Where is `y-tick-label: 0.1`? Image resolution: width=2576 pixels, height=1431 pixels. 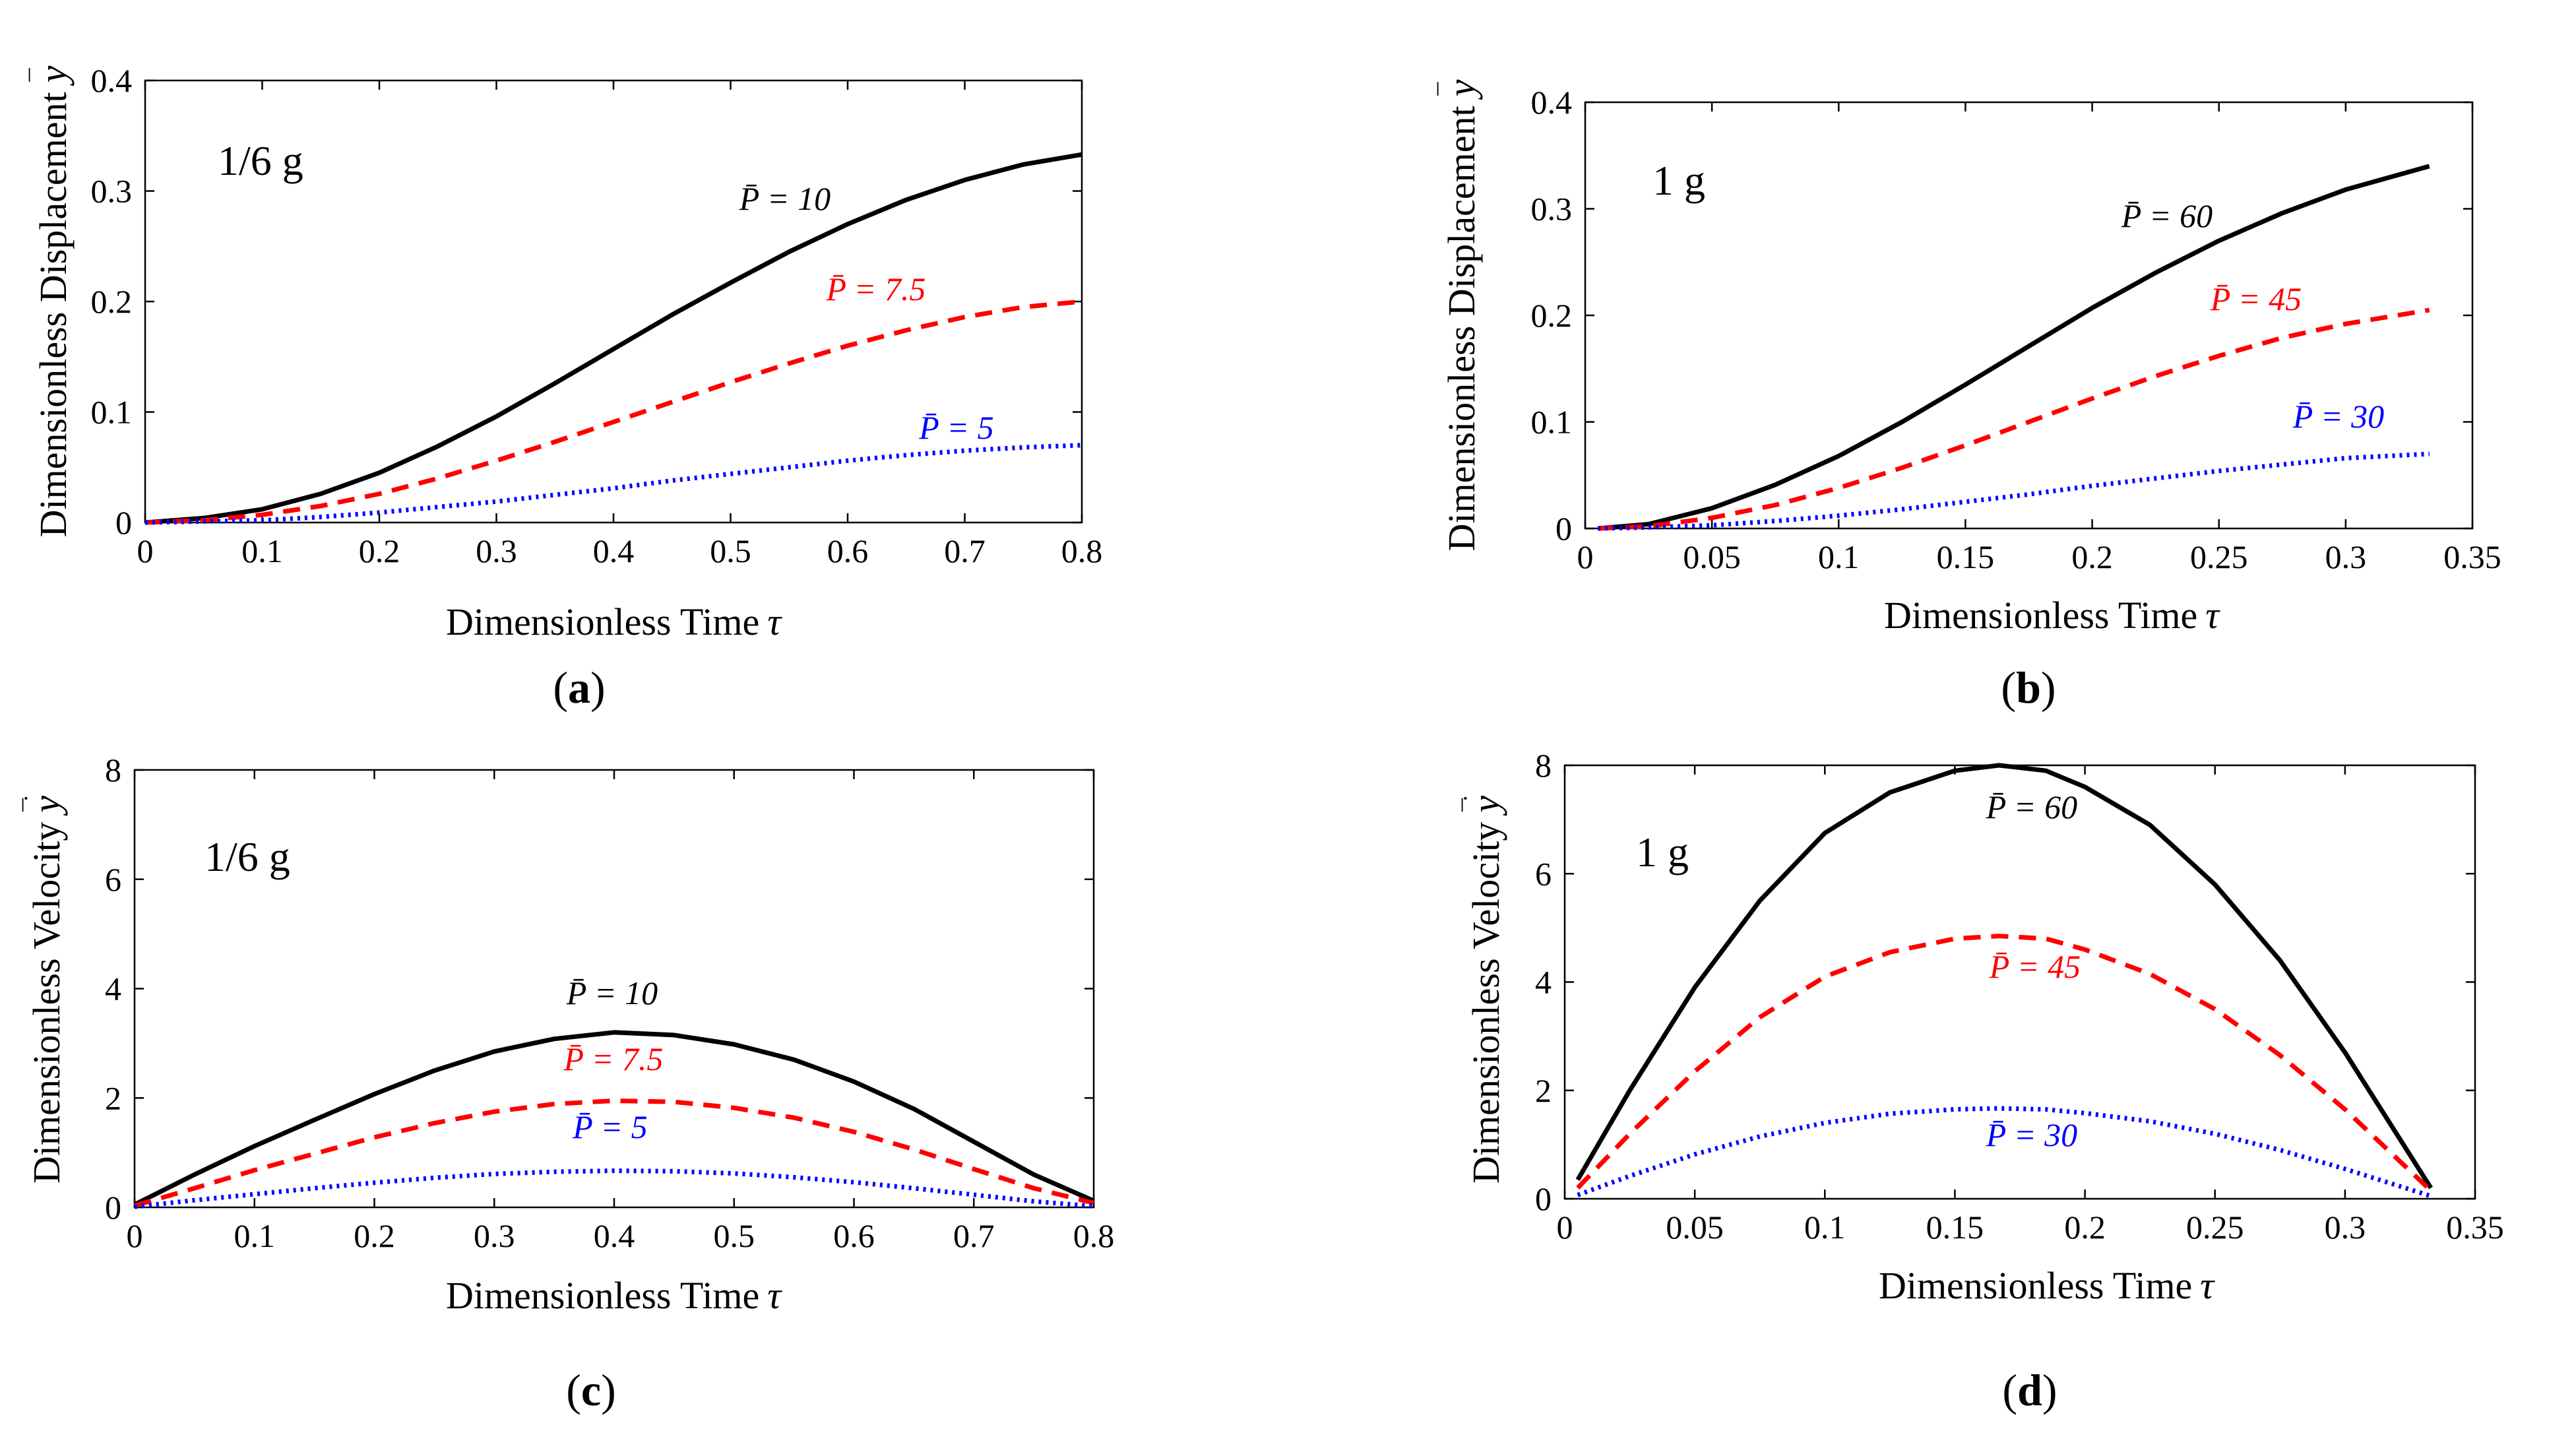 y-tick-label: 0.1 is located at coordinates (112, 412).